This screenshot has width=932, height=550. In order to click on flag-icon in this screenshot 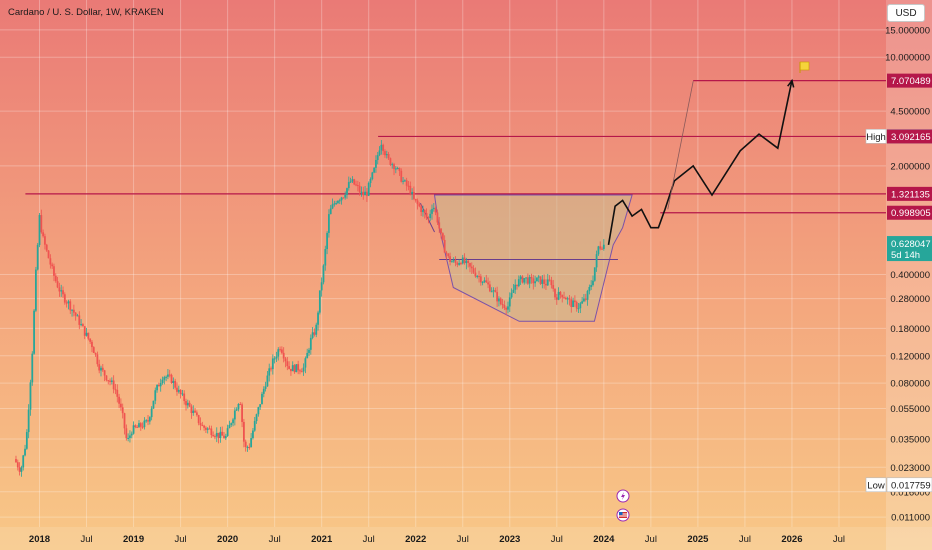, I will do `click(804, 67)`.